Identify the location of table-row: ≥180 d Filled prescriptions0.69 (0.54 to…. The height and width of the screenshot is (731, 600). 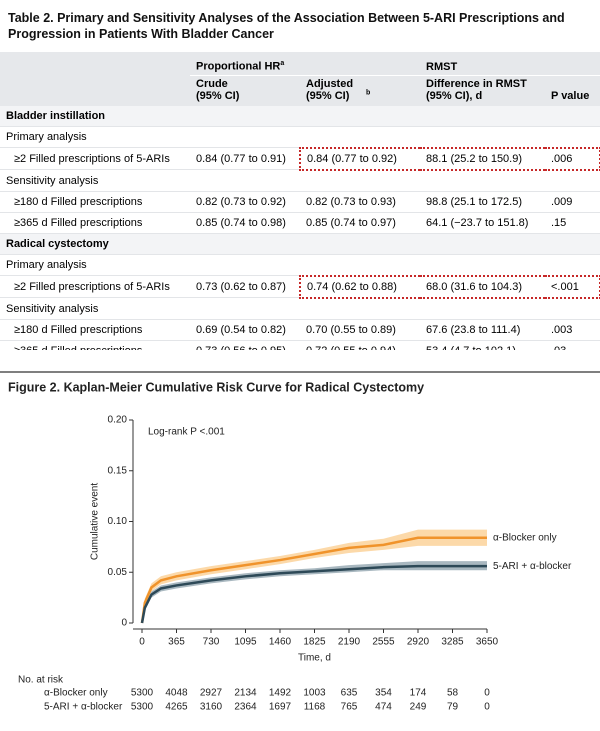
(300, 329).